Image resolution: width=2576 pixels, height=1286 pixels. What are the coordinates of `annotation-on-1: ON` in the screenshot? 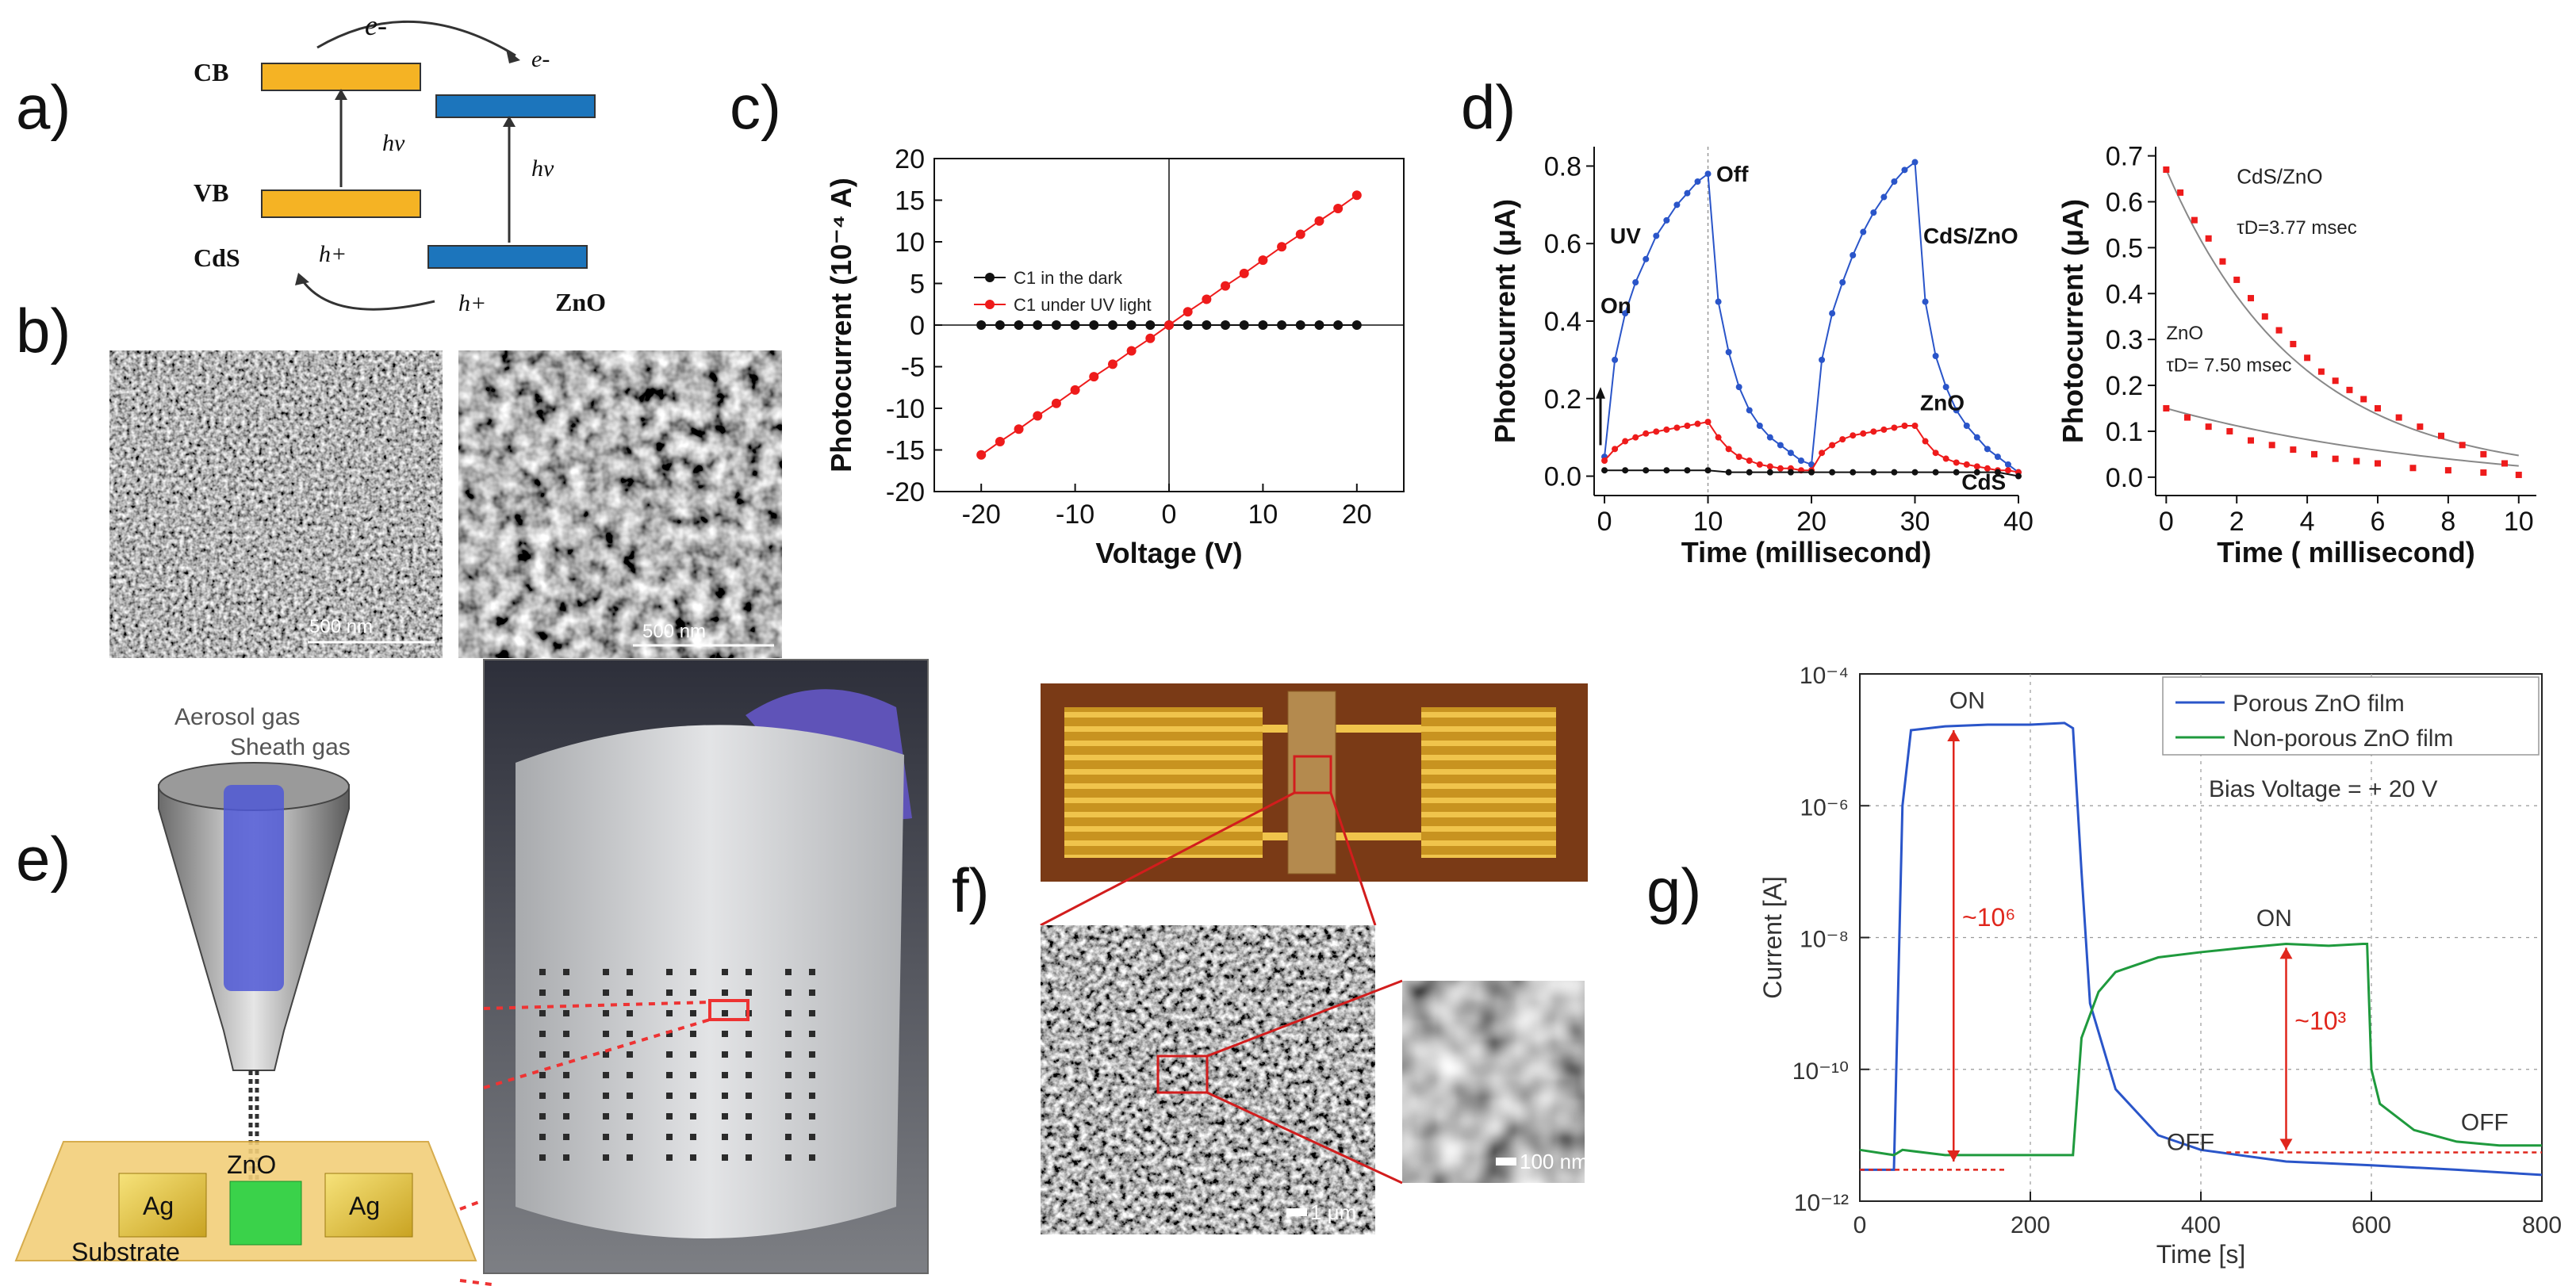 It's located at (1967, 700).